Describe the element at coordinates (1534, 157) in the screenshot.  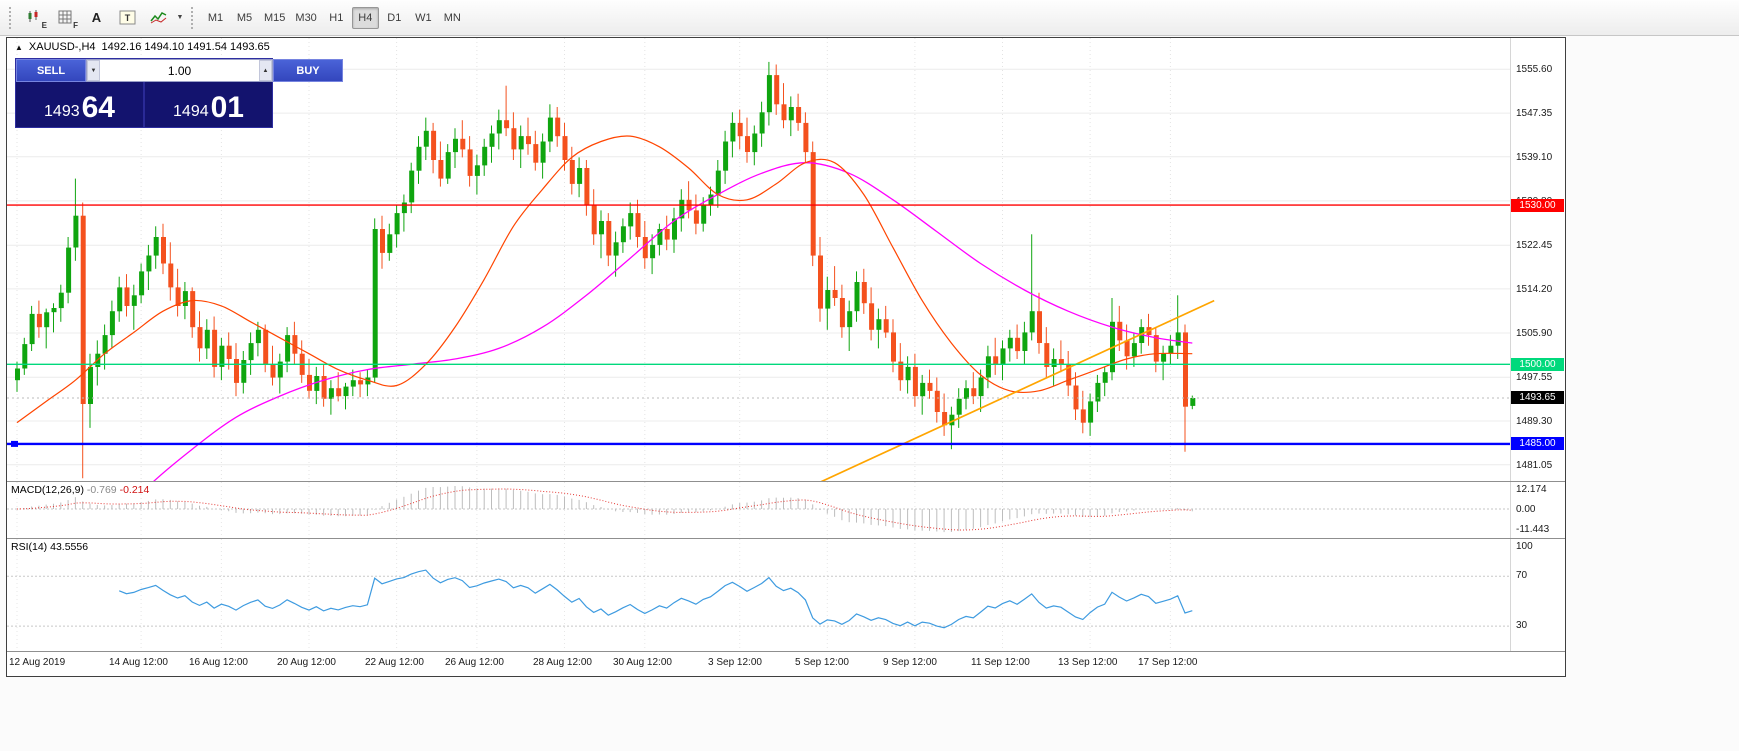
I see `price-label: 1539.10` at that location.